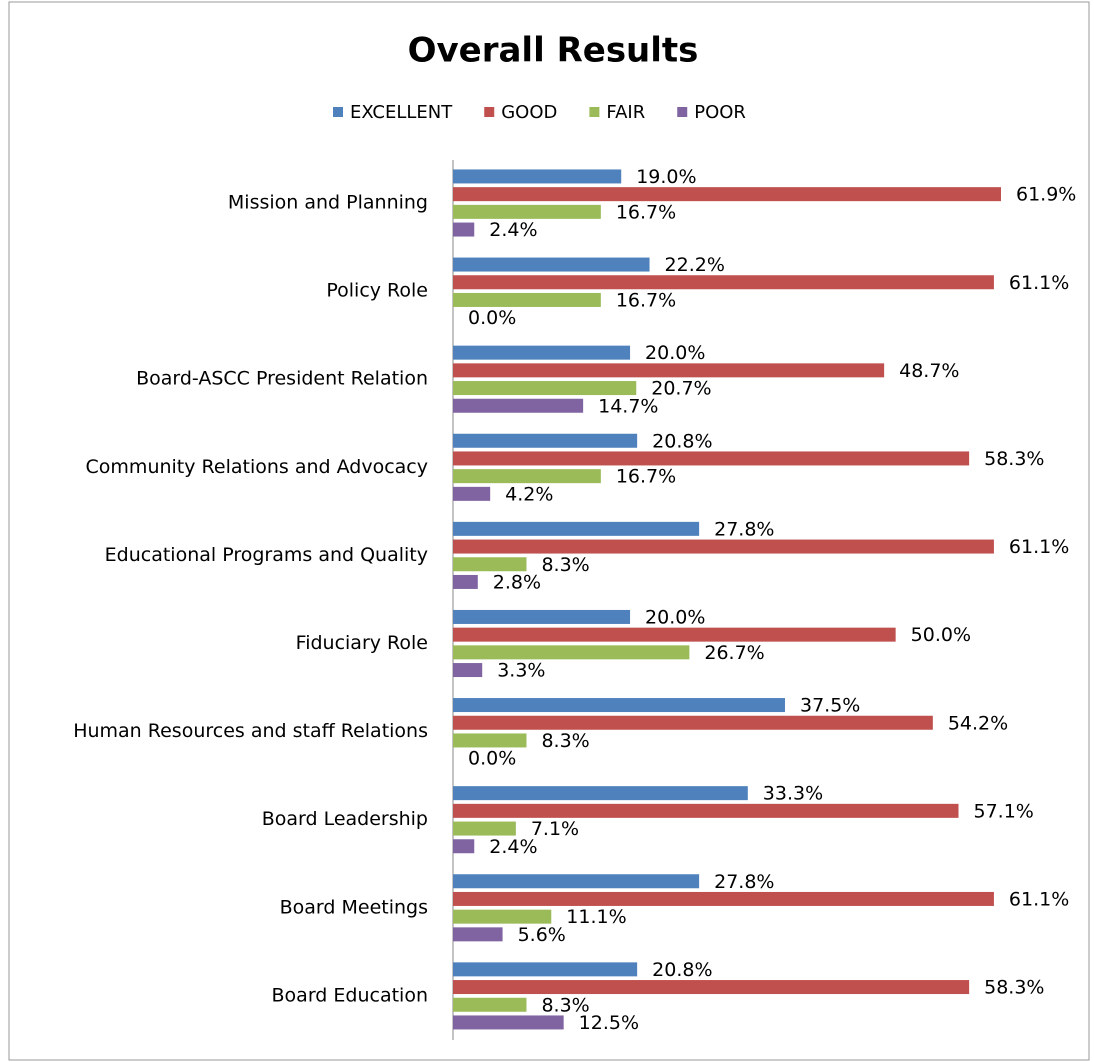 This screenshot has width=1094, height=1062. What do you see at coordinates (929, 371) in the screenshot?
I see `value-label: 48.7%` at bounding box center [929, 371].